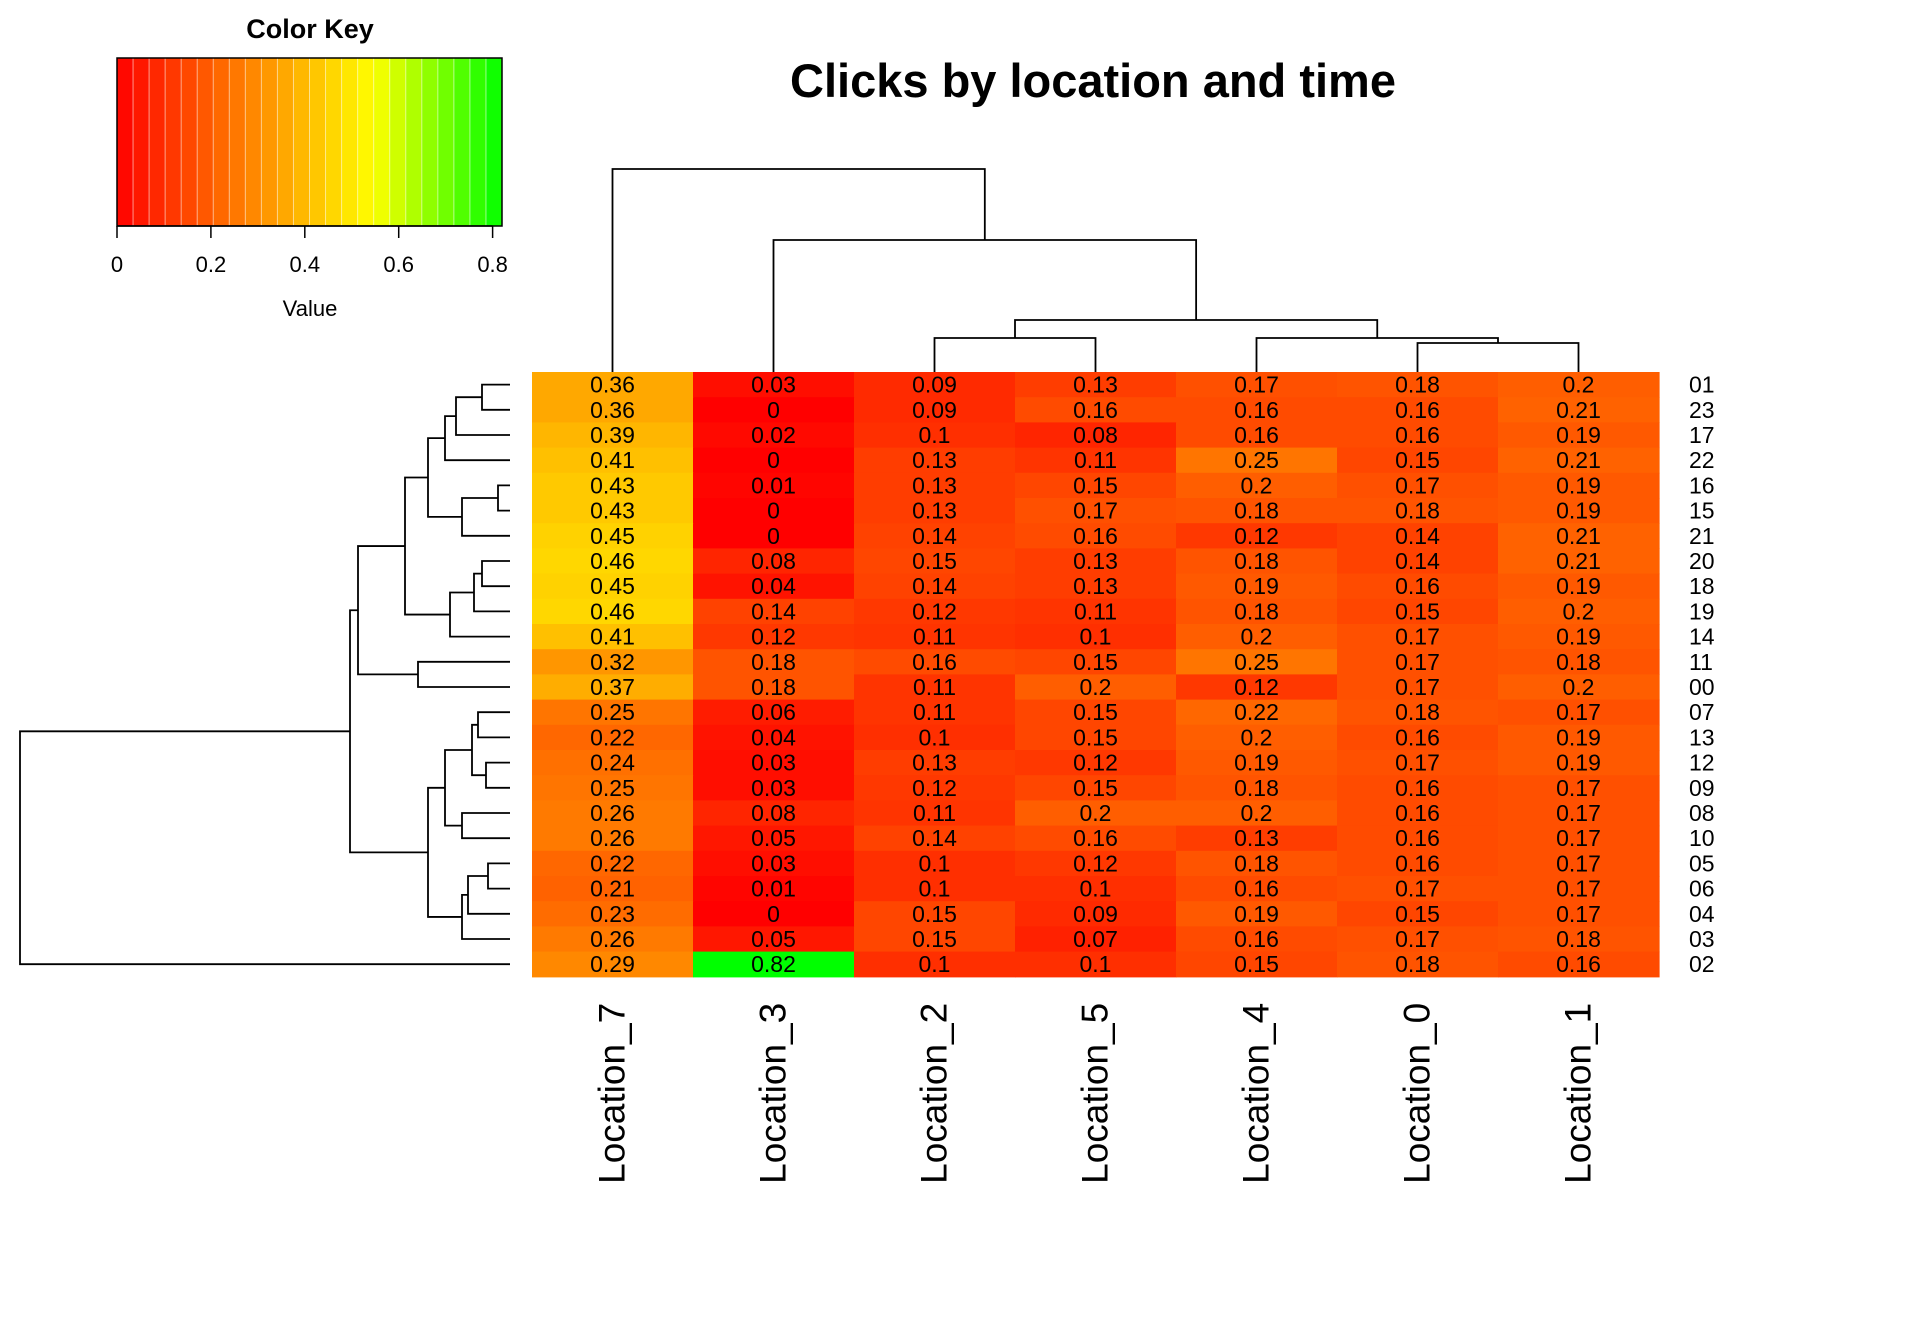 This screenshot has width=1920, height=1344. I want to click on row-label: 17, so click(1702, 435).